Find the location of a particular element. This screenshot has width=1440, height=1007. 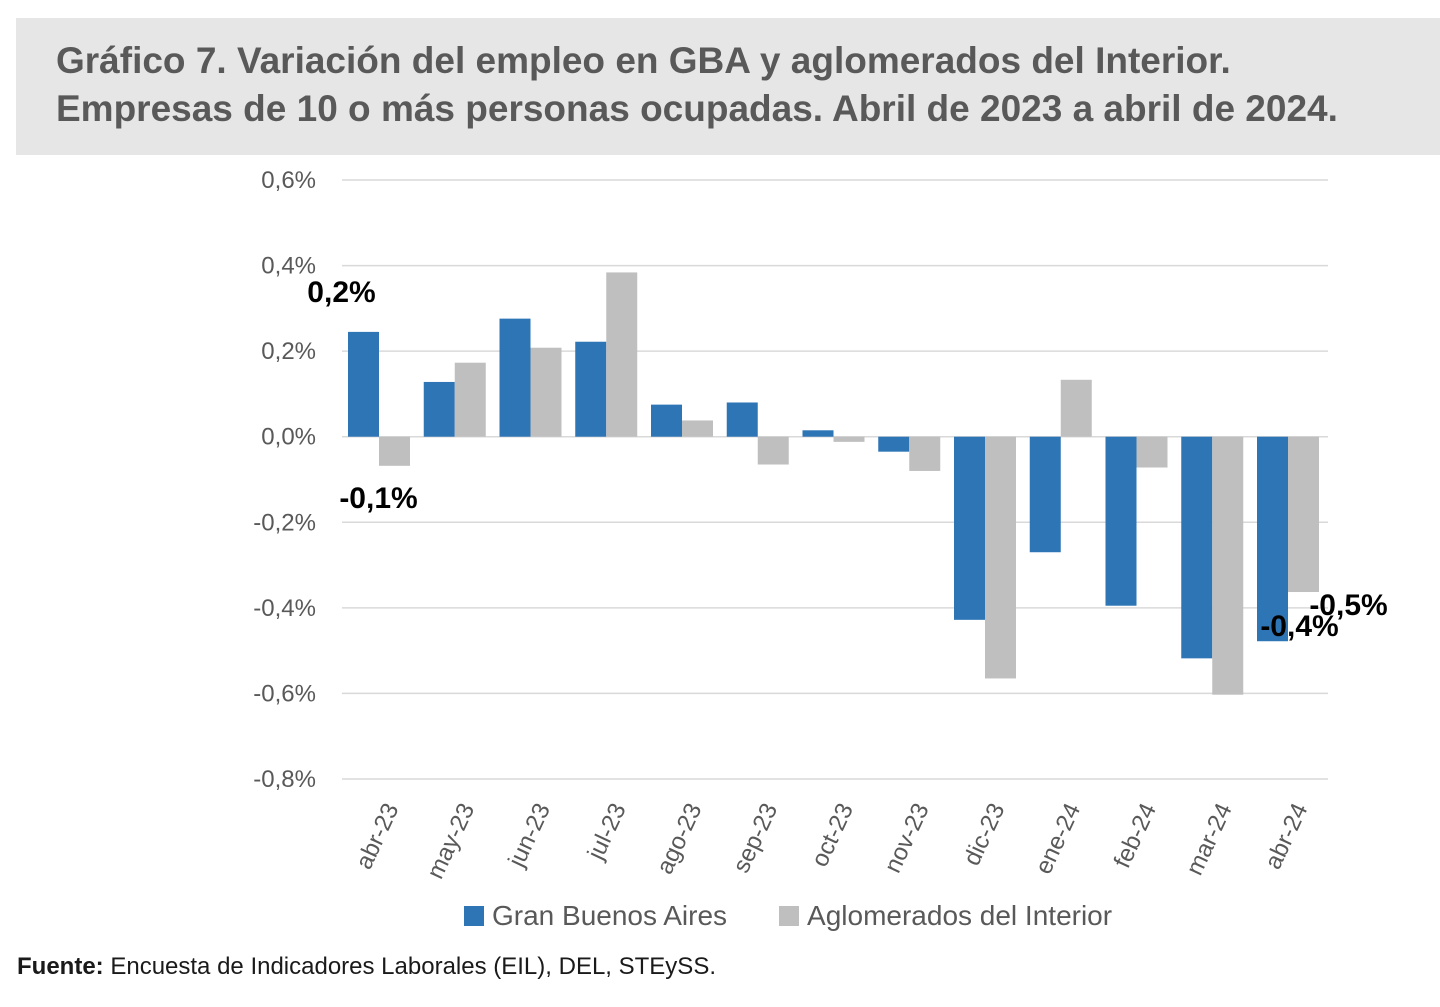

legend-label-gba: Gran Buenos Aires is located at coordinates (610, 915).